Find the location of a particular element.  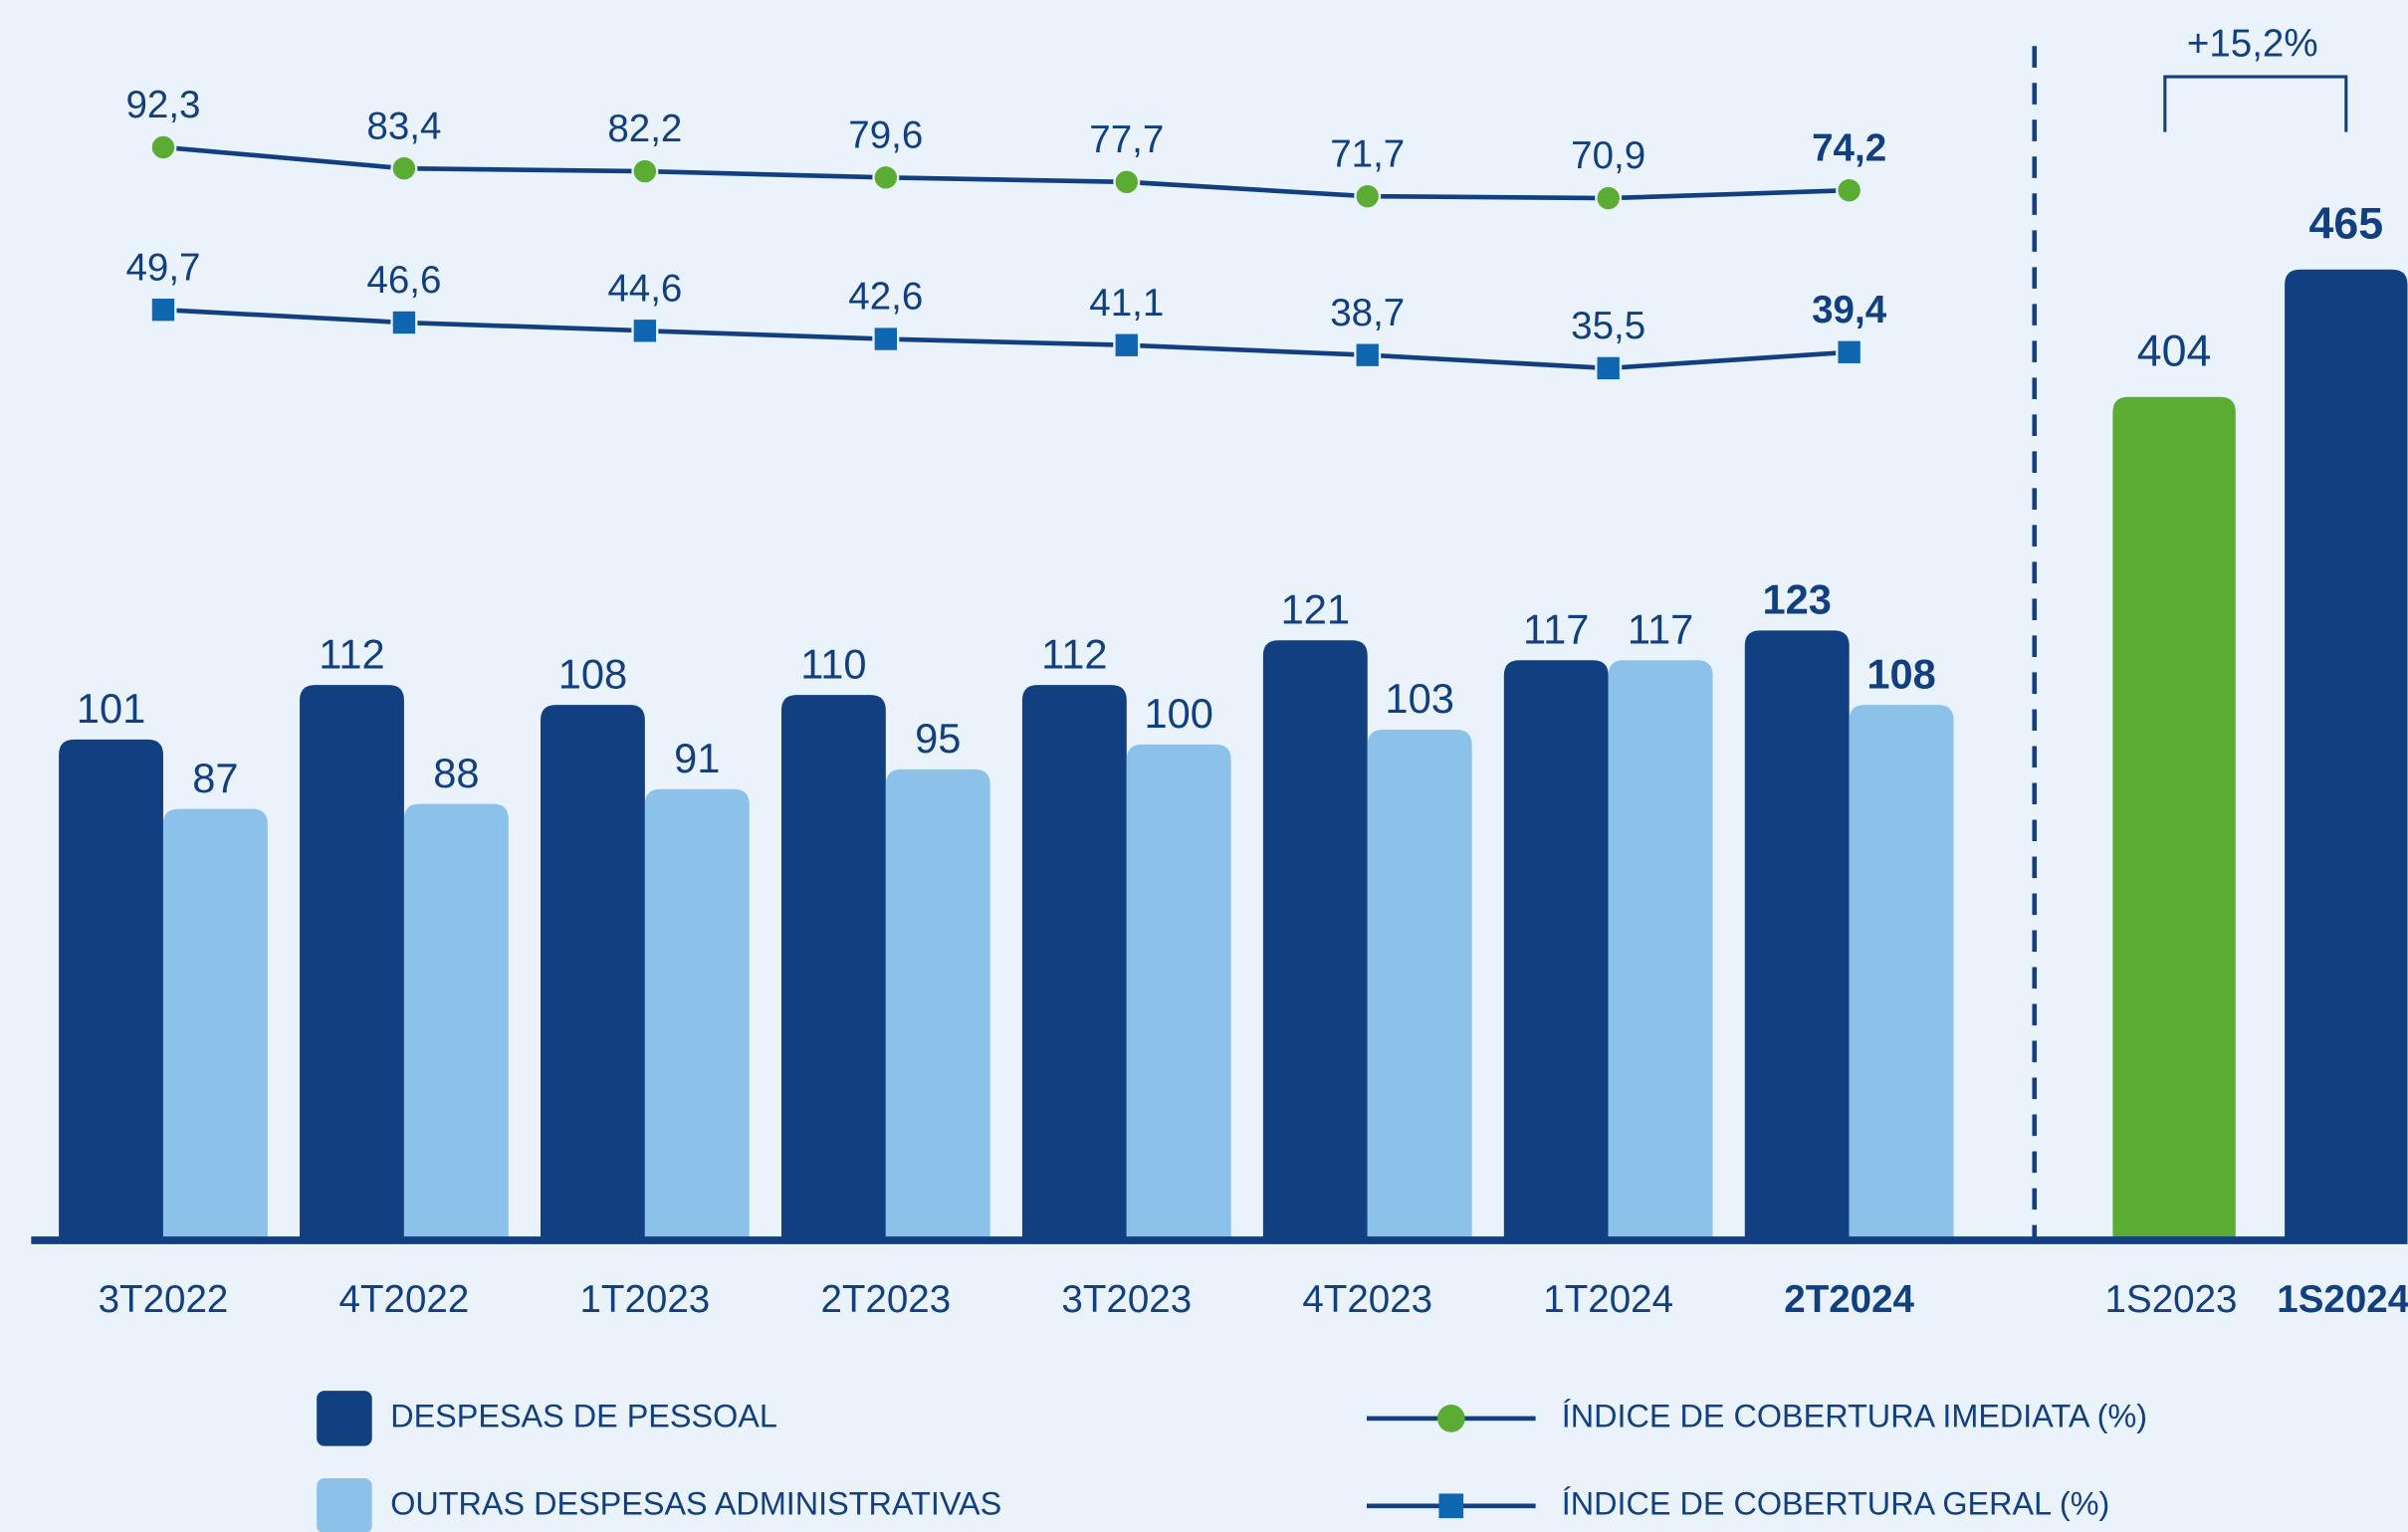

value-label: 71,7 is located at coordinates (1367, 153).